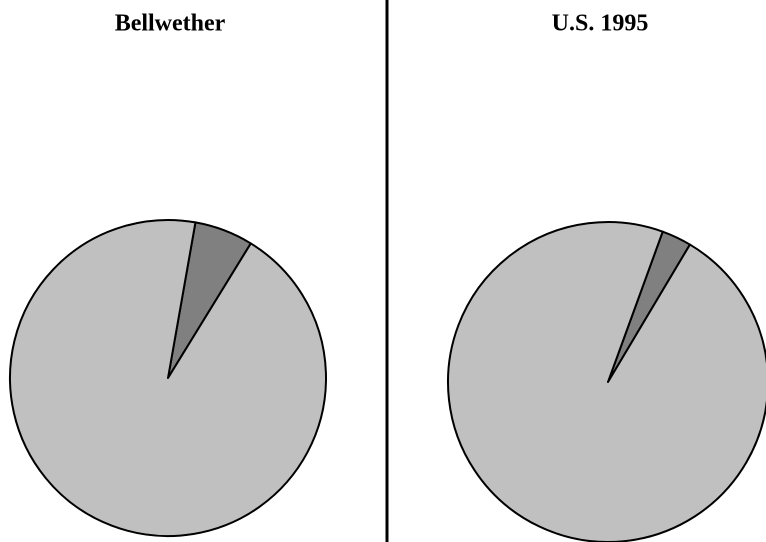 Image resolution: width=766 pixels, height=542 pixels. Describe the element at coordinates (170, 24) in the screenshot. I see `chart-title: Bellwether` at that location.